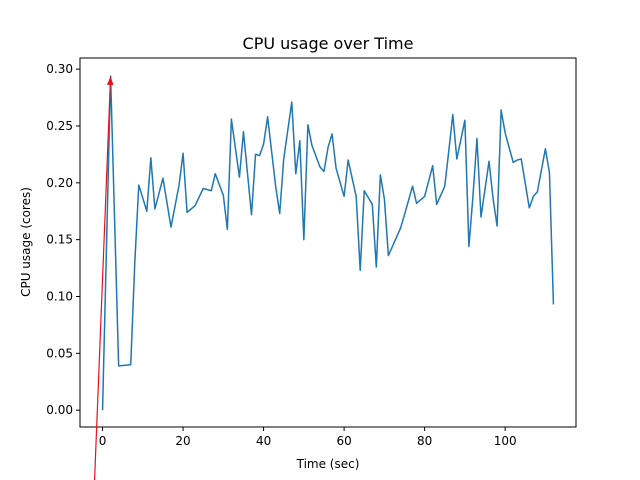 Image resolution: width=640 pixels, height=480 pixels. What do you see at coordinates (110, 80) in the screenshot?
I see `annotation-arrow-head` at bounding box center [110, 80].